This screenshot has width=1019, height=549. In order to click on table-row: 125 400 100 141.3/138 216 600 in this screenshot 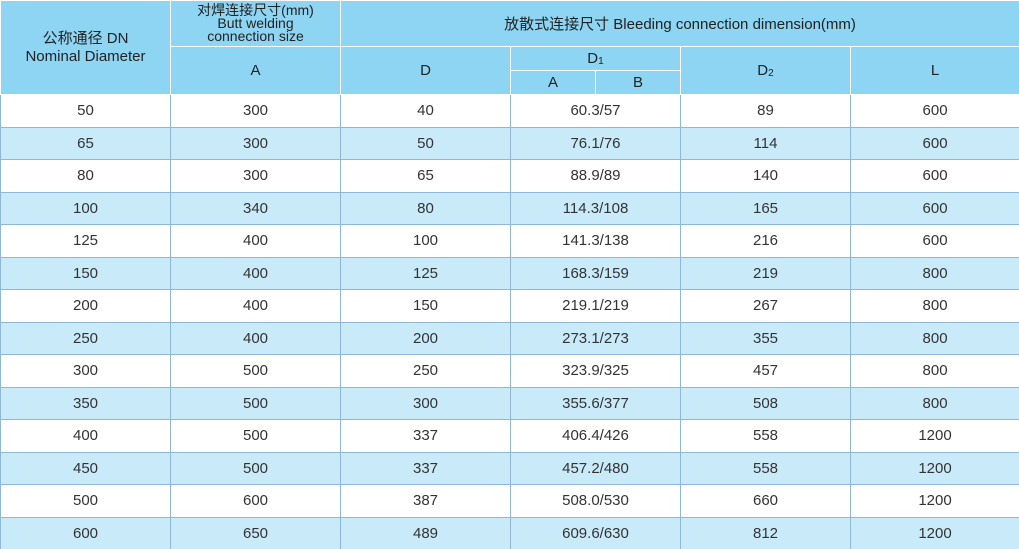, I will do `click(509, 241)`.